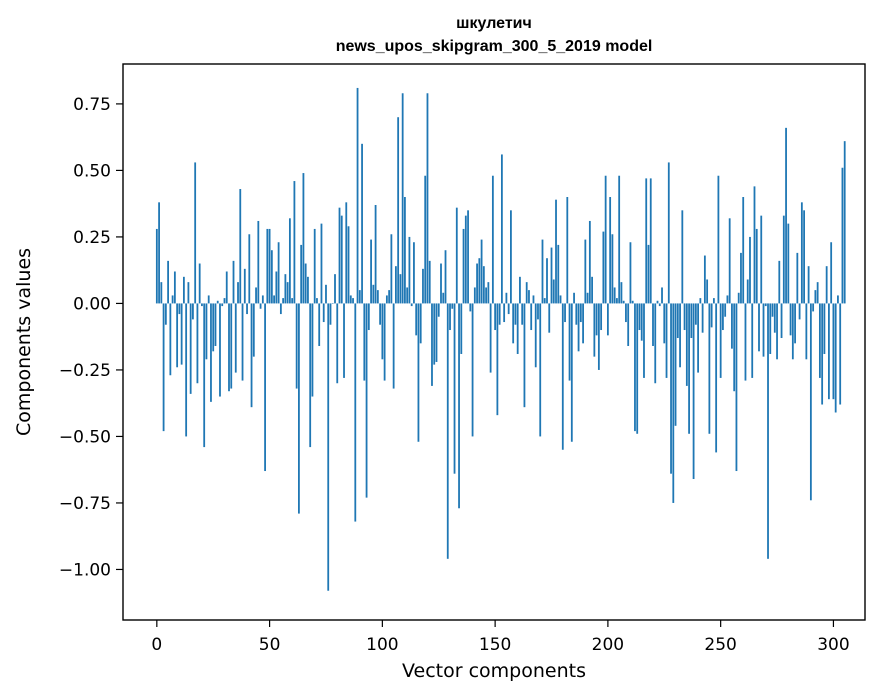  Describe the element at coordinates (500, 637) in the screenshot. I see `x-axis-ticks: 0 50 100 150 200 250 300` at that location.